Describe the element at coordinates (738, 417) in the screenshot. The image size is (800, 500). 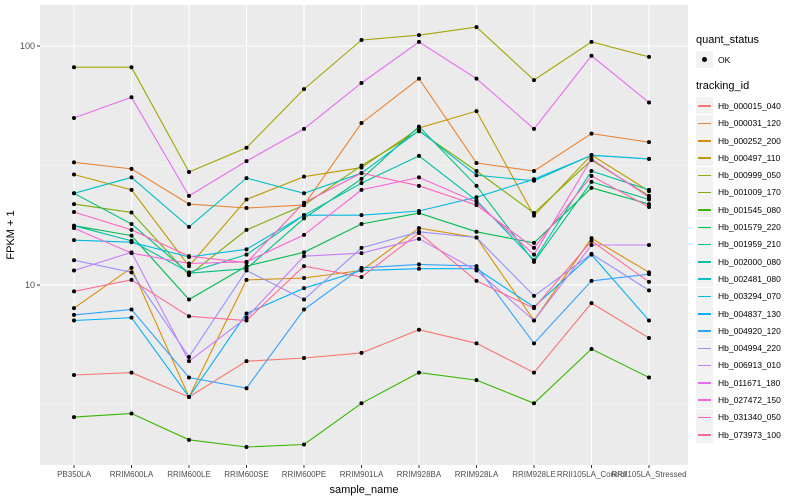
I see `legend-item: Hb_031340_050` at that location.